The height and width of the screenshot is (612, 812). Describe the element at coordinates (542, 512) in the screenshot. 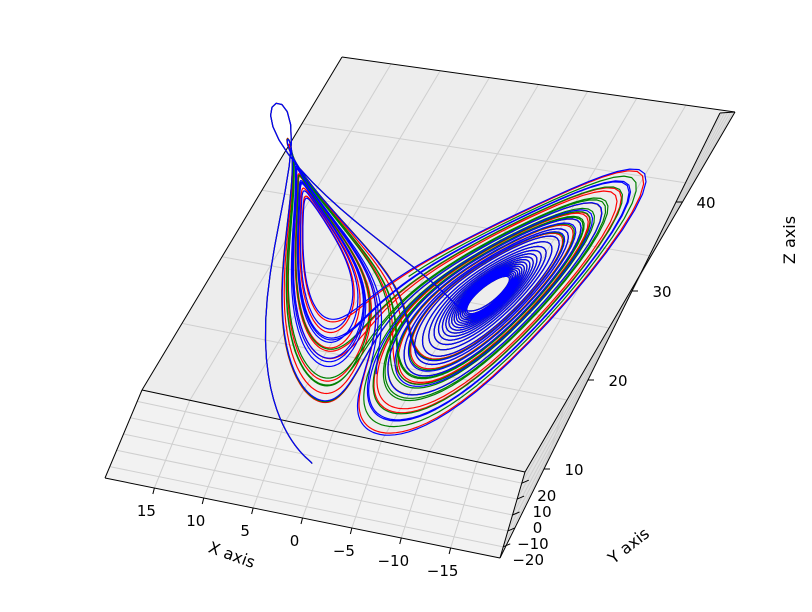

I see `y-tick-label: 10` at that location.